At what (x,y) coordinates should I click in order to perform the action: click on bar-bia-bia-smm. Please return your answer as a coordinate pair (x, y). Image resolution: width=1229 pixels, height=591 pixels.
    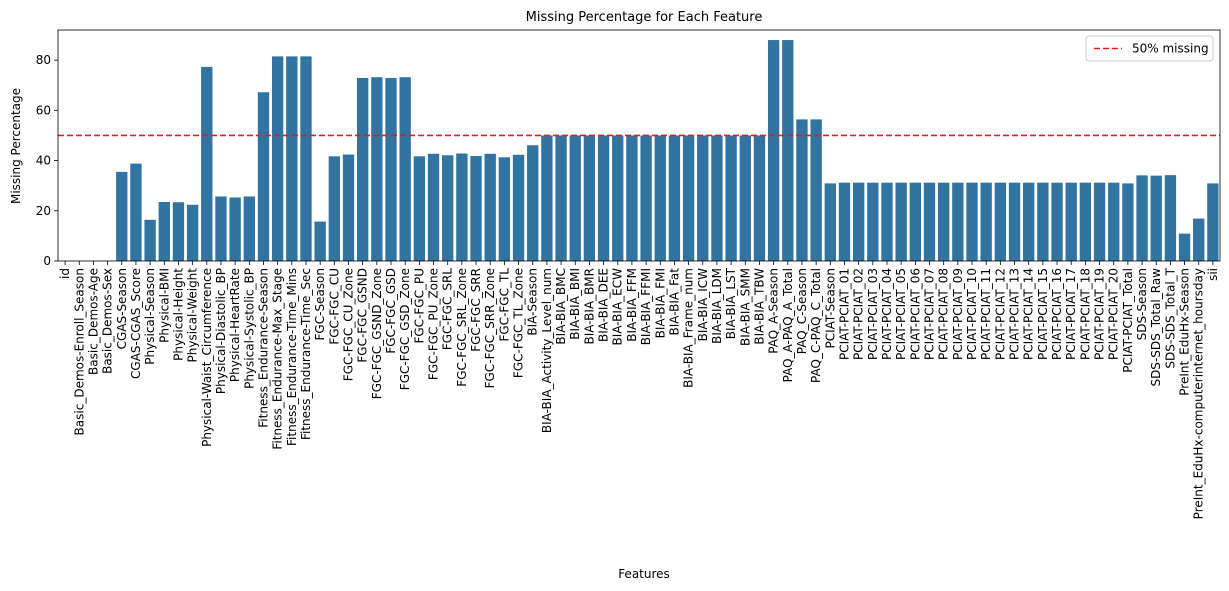
    Looking at the image, I should click on (745, 198).